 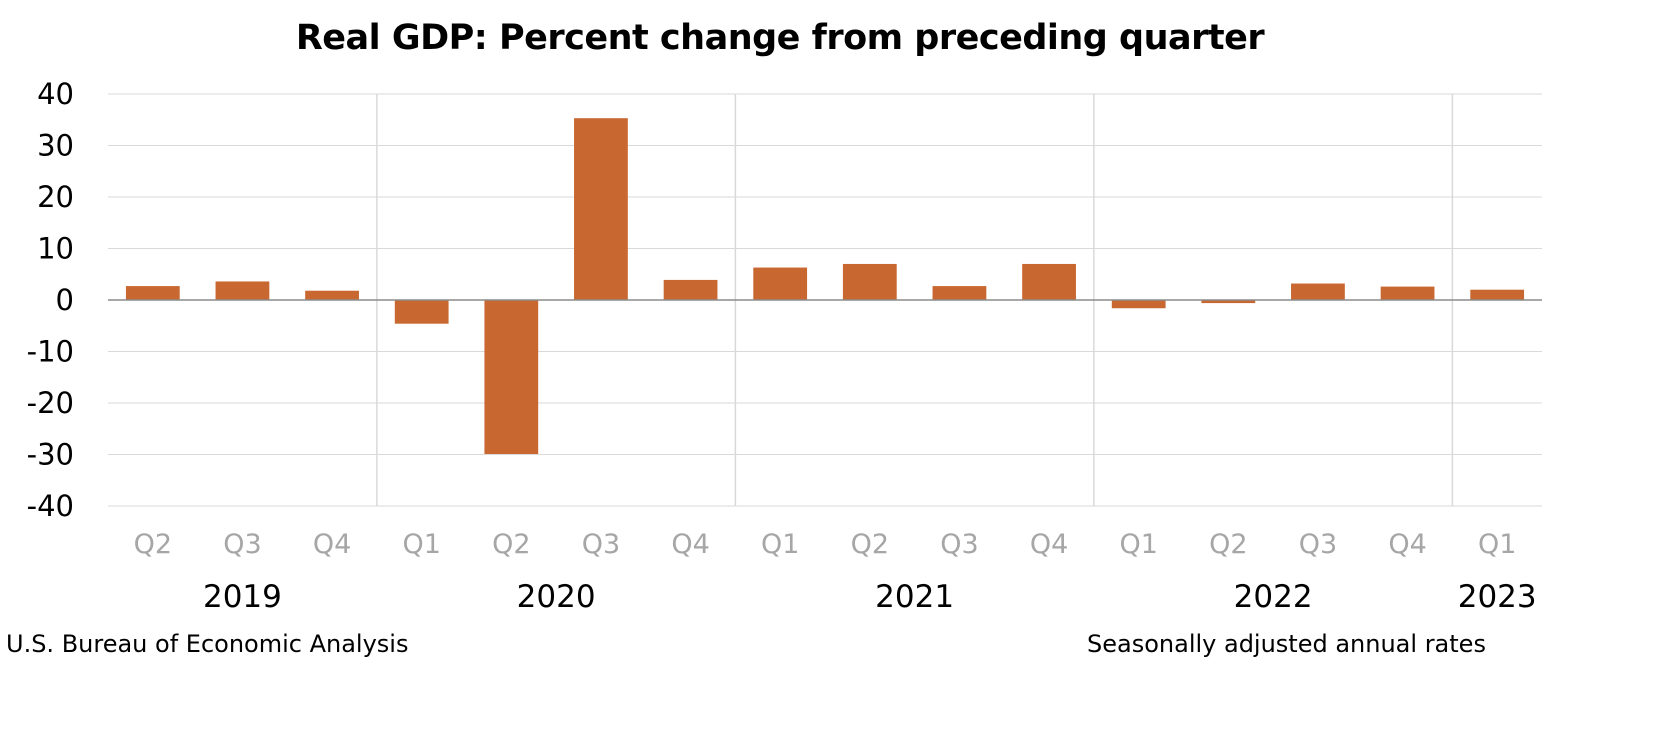 What do you see at coordinates (50, 352) in the screenshot?
I see `y-tick-label: -10` at bounding box center [50, 352].